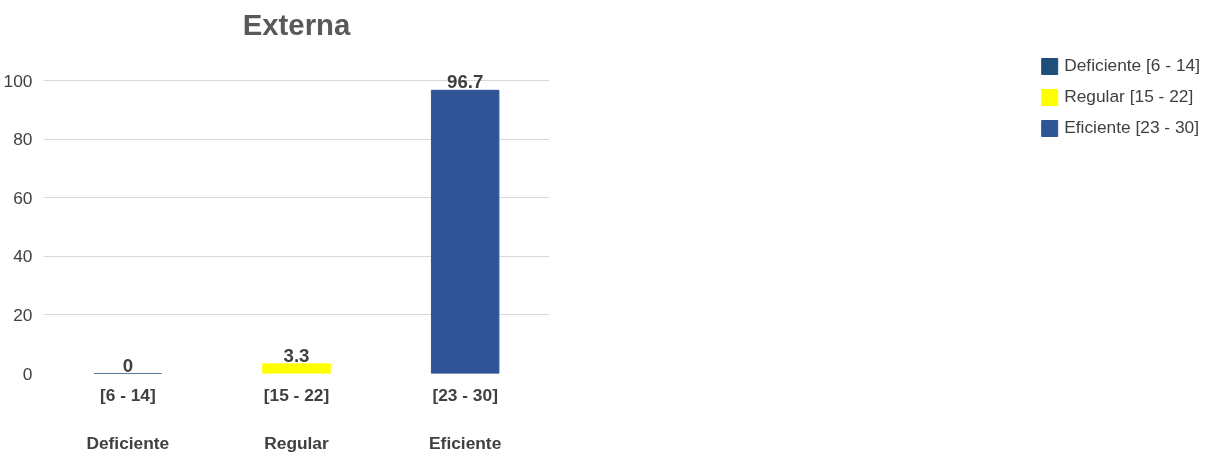  I want to click on data-label: 96.7, so click(465, 82).